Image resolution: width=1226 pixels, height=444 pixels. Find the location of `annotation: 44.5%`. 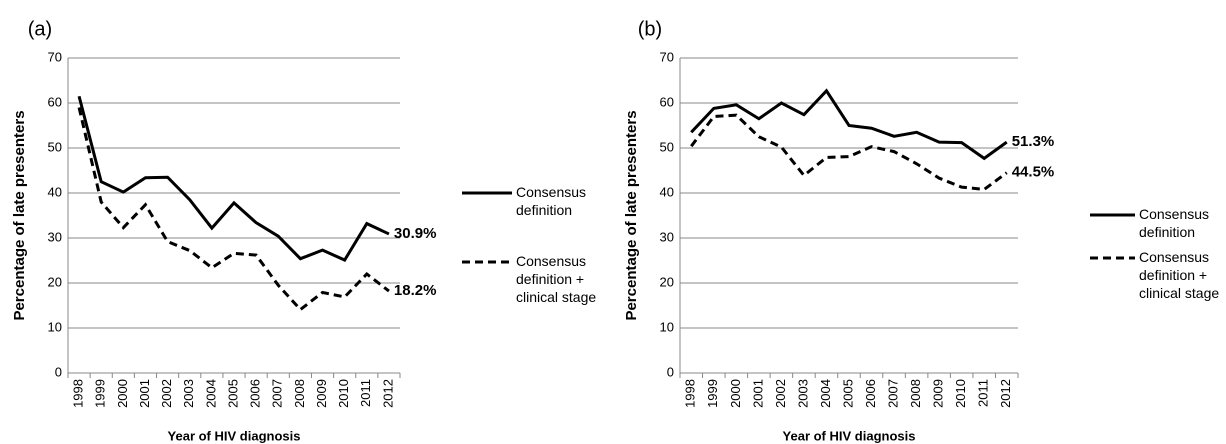

annotation: 44.5% is located at coordinates (1033, 172).